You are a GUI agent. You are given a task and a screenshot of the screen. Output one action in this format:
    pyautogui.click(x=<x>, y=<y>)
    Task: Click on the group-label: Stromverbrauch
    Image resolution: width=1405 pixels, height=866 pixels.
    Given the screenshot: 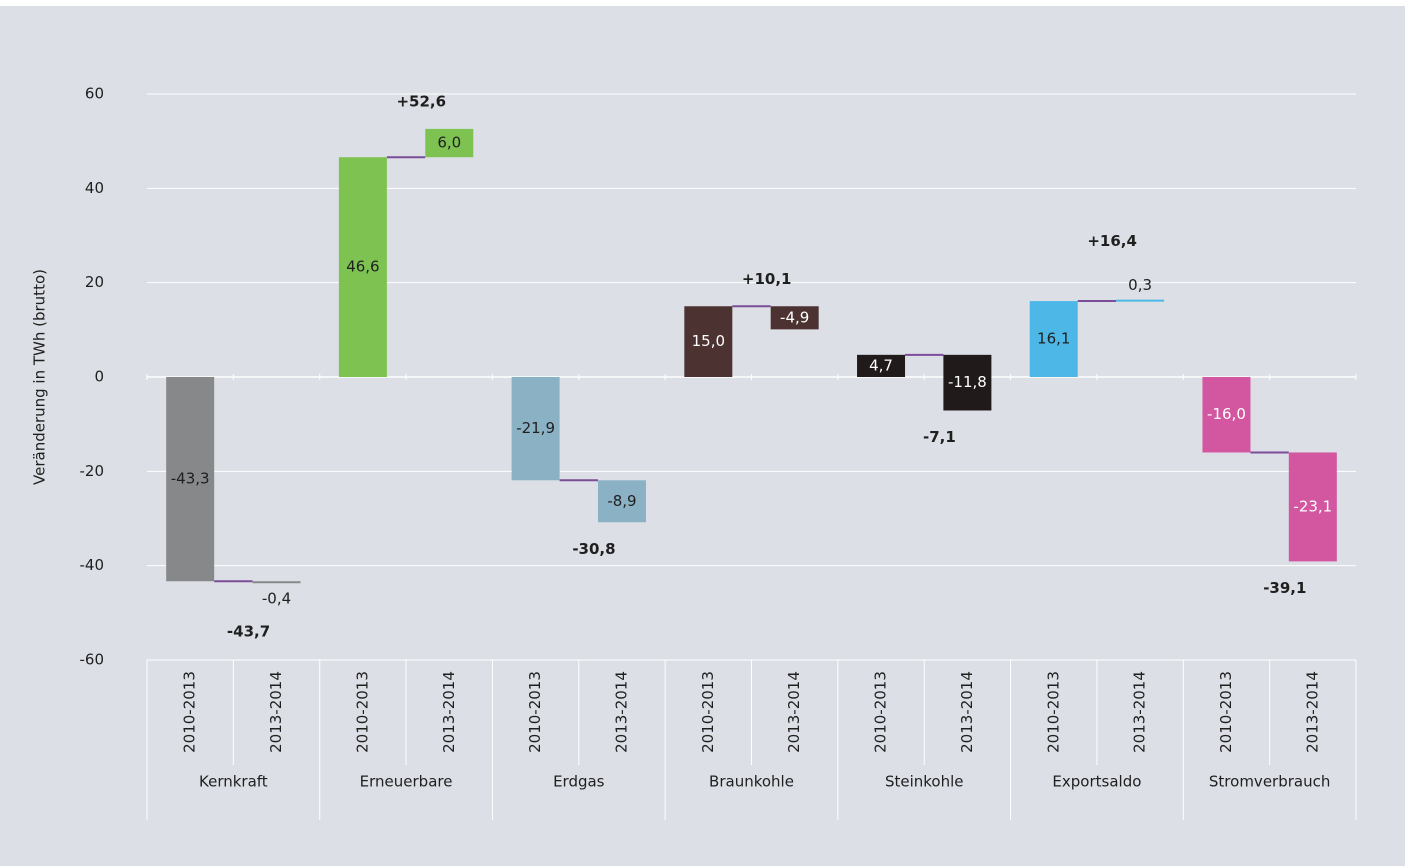 What is the action you would take?
    pyautogui.click(x=1269, y=782)
    